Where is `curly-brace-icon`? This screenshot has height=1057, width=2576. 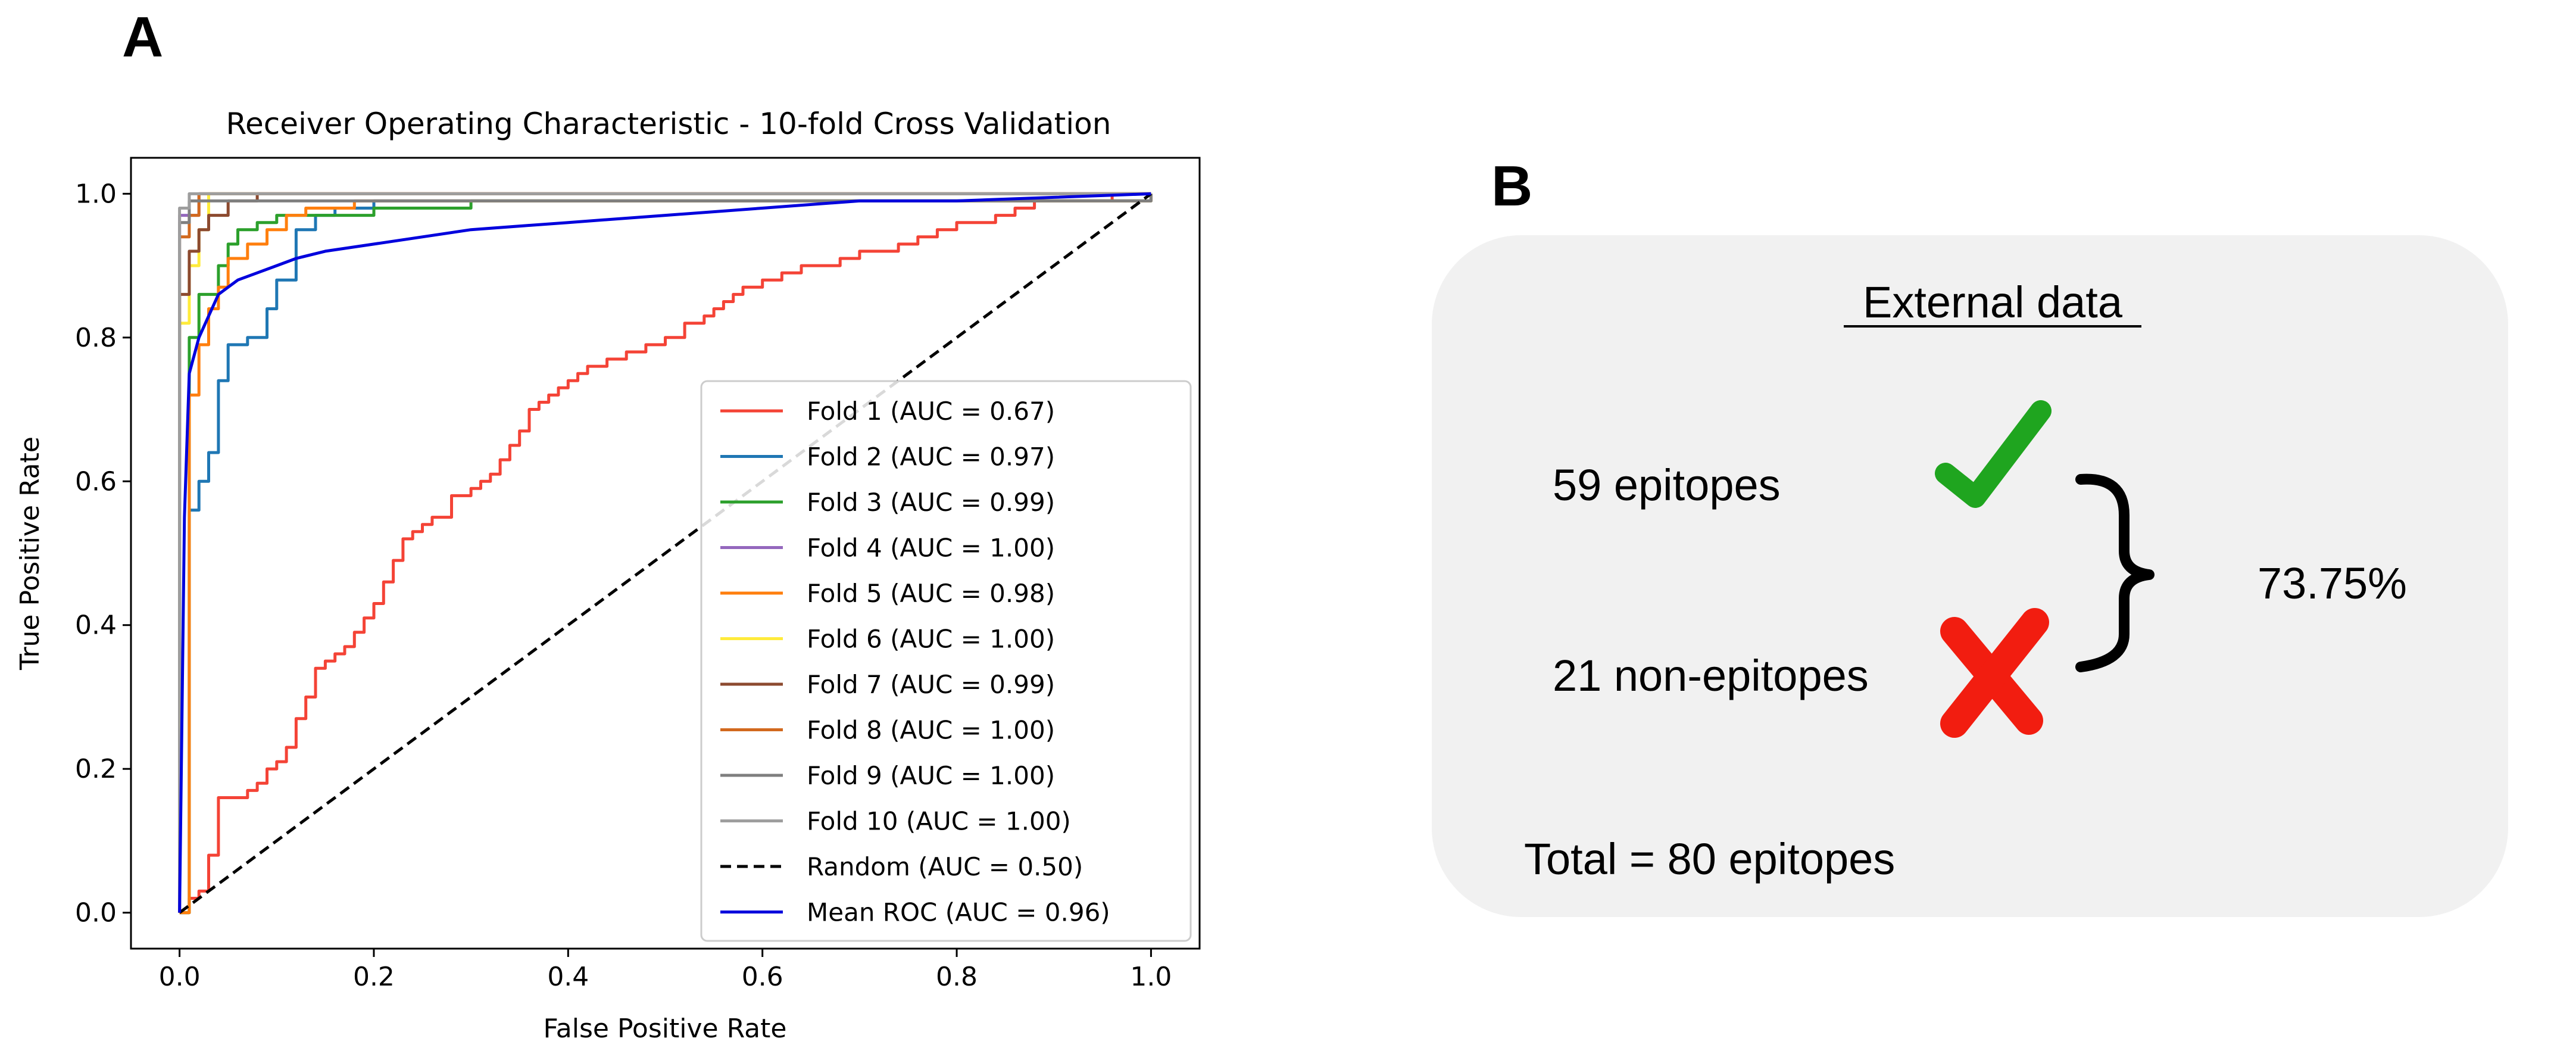 curly-brace-icon is located at coordinates (2115, 573).